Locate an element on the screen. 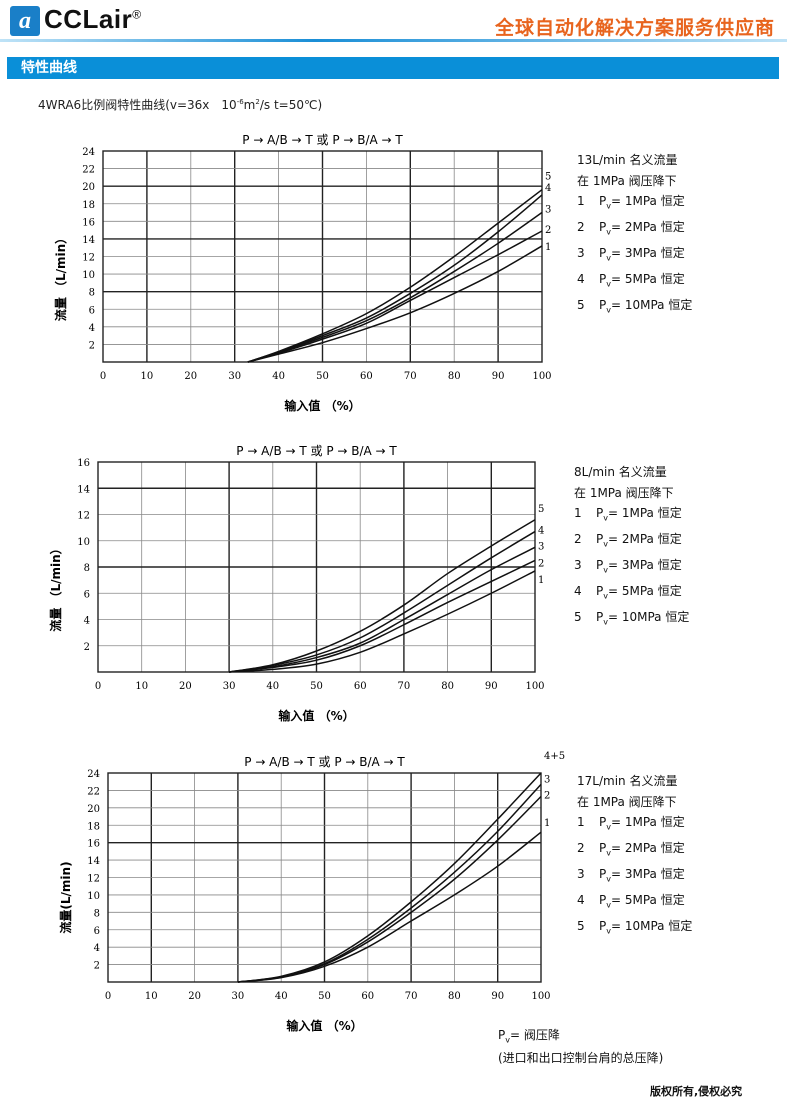 This screenshot has height=1103, width=787. caption-suffix: /s t=50℃) is located at coordinates (291, 105).